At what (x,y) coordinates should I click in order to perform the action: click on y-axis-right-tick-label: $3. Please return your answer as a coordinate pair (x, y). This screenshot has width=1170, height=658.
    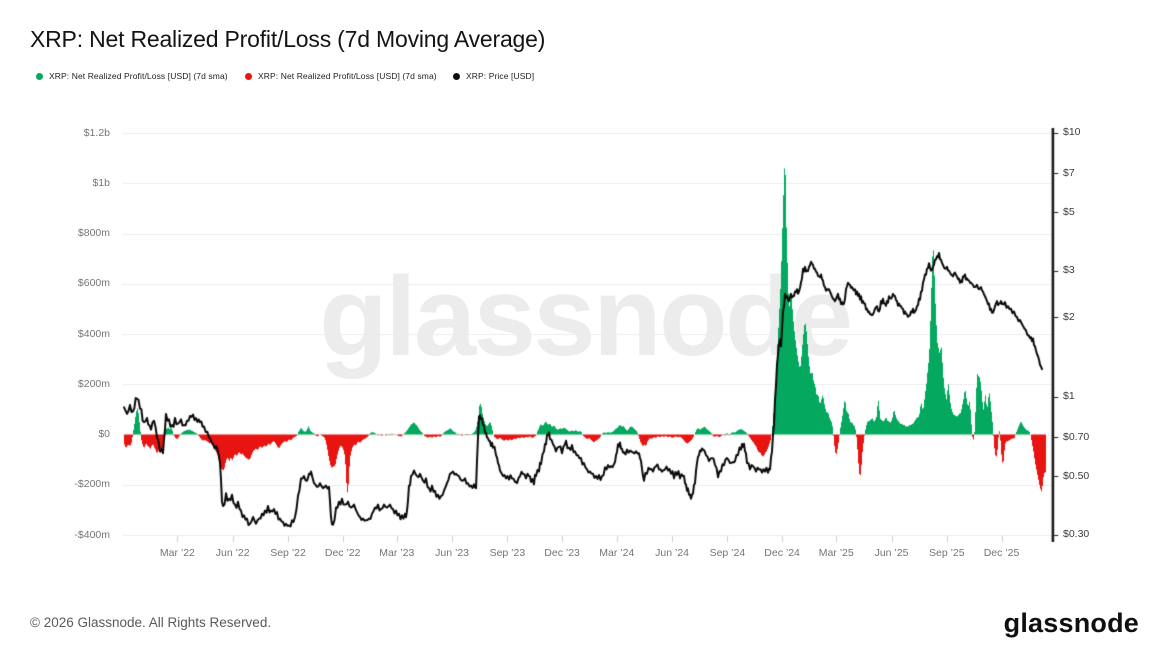
    Looking at the image, I should click on (1069, 270).